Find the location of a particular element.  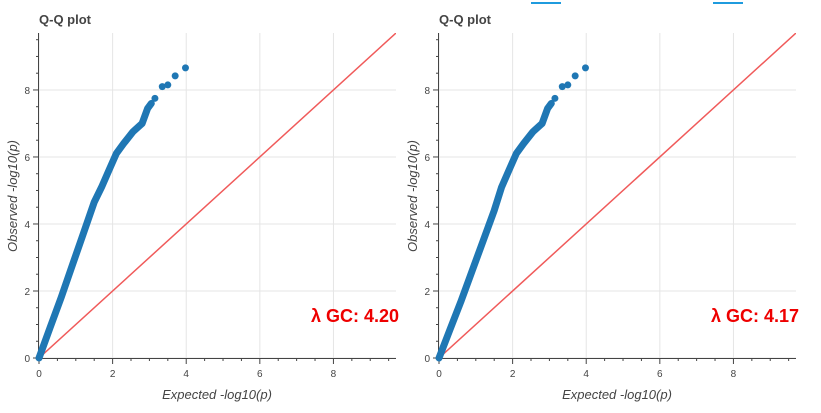

toolbar-indicator-right is located at coordinates (728, 3).